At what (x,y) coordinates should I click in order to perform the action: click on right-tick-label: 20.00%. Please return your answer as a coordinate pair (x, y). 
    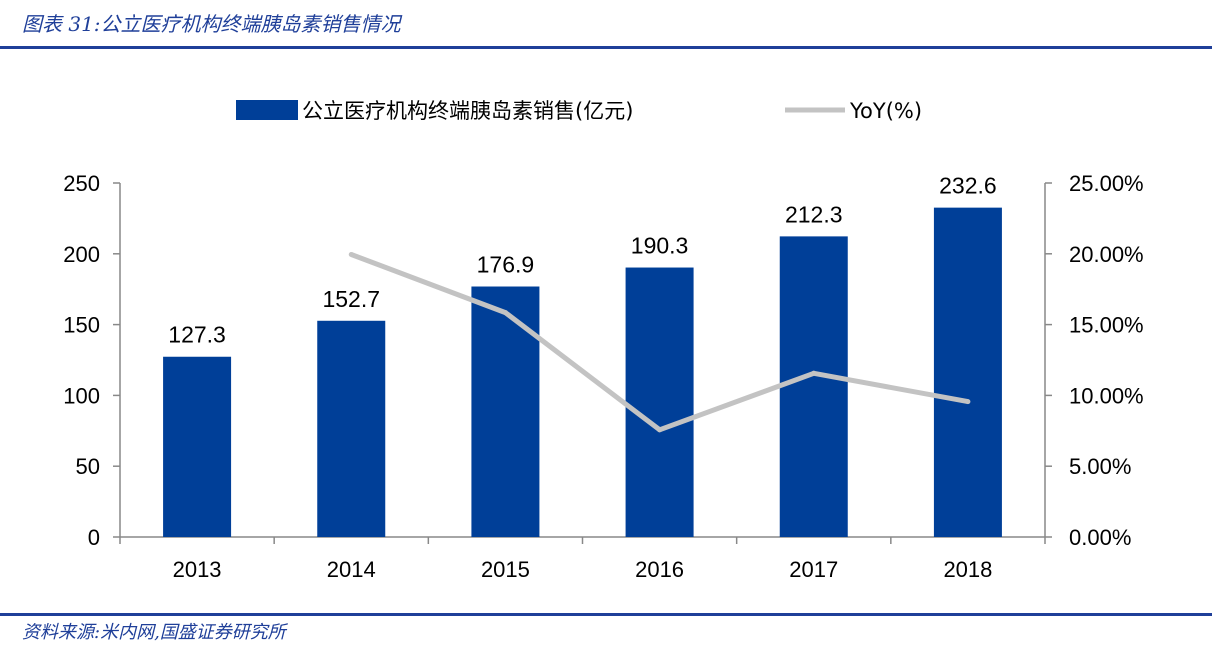
    Looking at the image, I should click on (1106, 254).